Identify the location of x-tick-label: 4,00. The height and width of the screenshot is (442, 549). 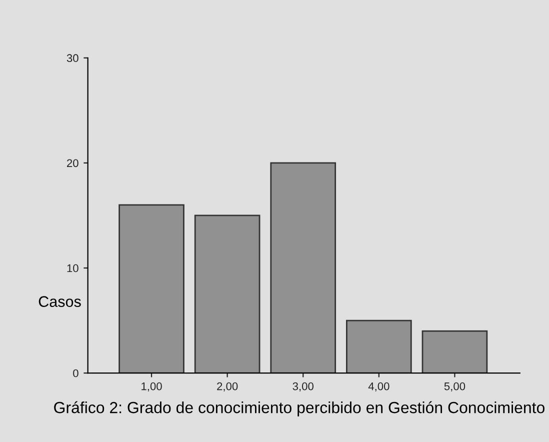
(379, 387).